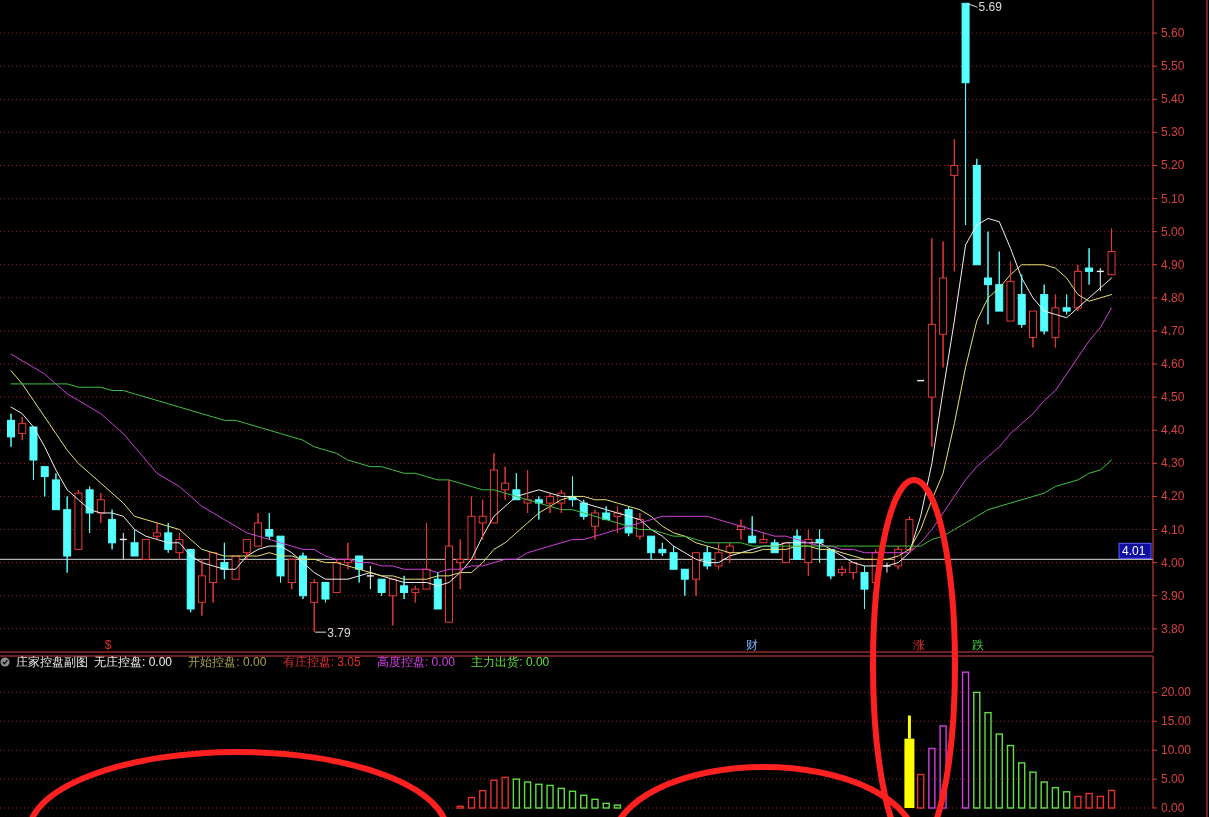  Describe the element at coordinates (416, 662) in the screenshot. I see `text: 高度控盘: 0.00` at that location.